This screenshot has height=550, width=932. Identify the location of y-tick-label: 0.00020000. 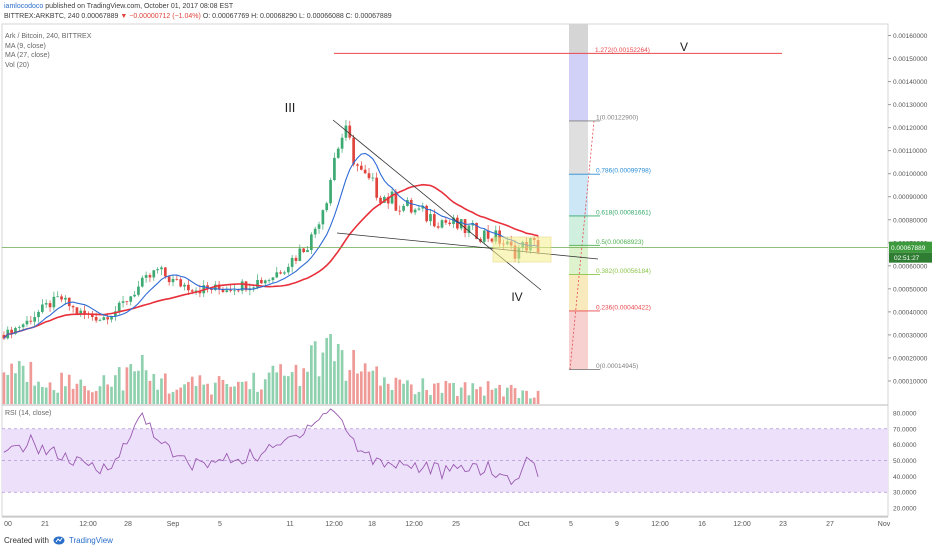
(910, 358).